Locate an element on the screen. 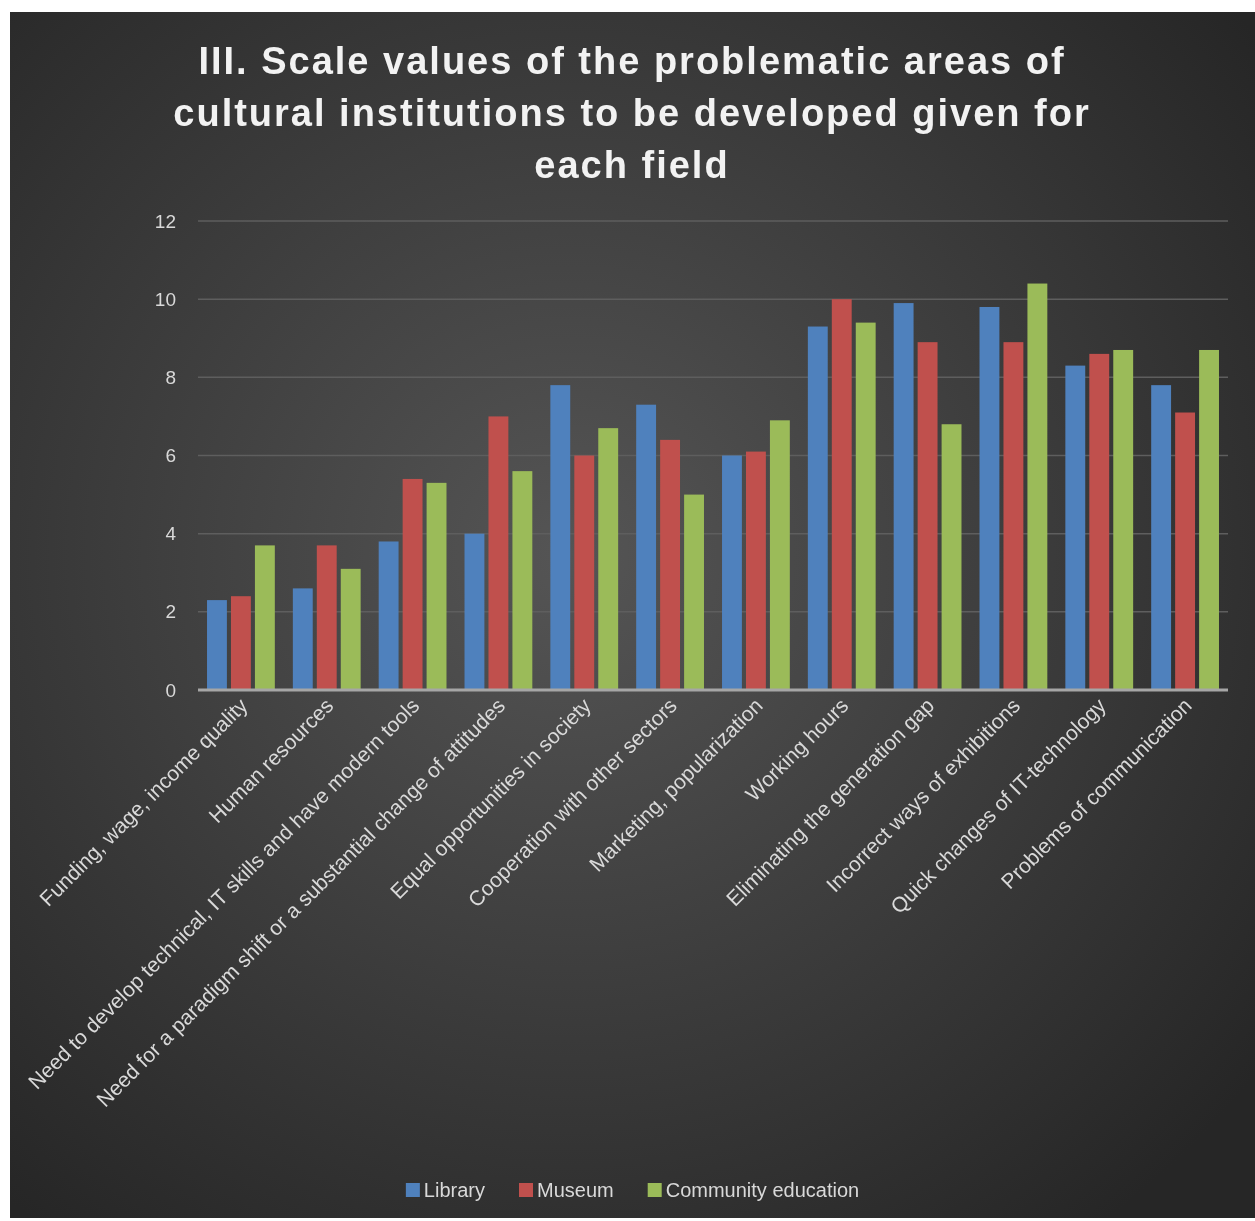  chart-title: III. Scale values of the problematic areas of cultural institutions to be developed given for each field is located at coordinates (632, 113).